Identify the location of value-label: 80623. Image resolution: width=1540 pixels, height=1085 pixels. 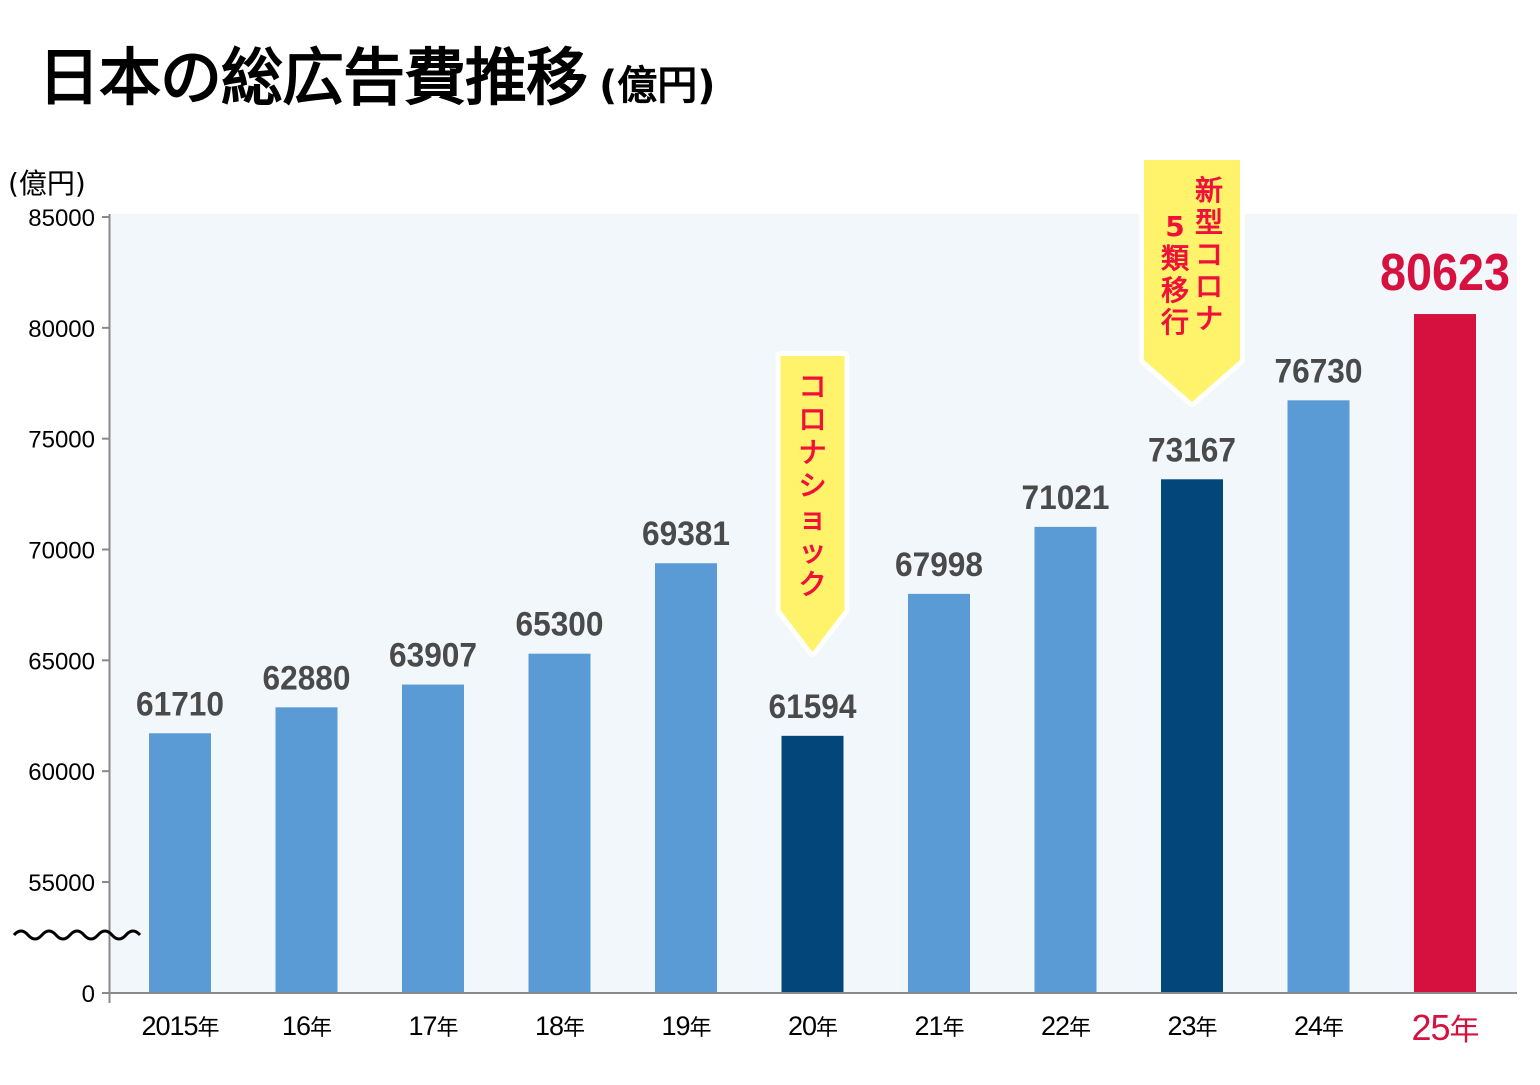
(1445, 273).